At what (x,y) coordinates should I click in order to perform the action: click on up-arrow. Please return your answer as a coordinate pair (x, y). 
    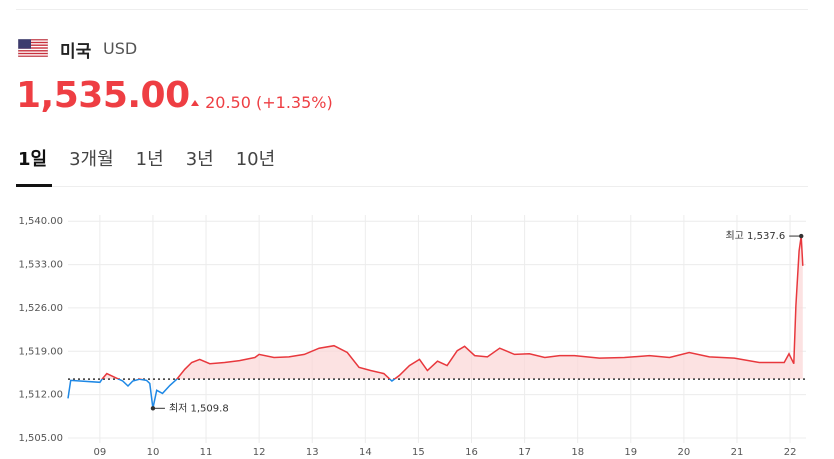
    Looking at the image, I should click on (195, 103).